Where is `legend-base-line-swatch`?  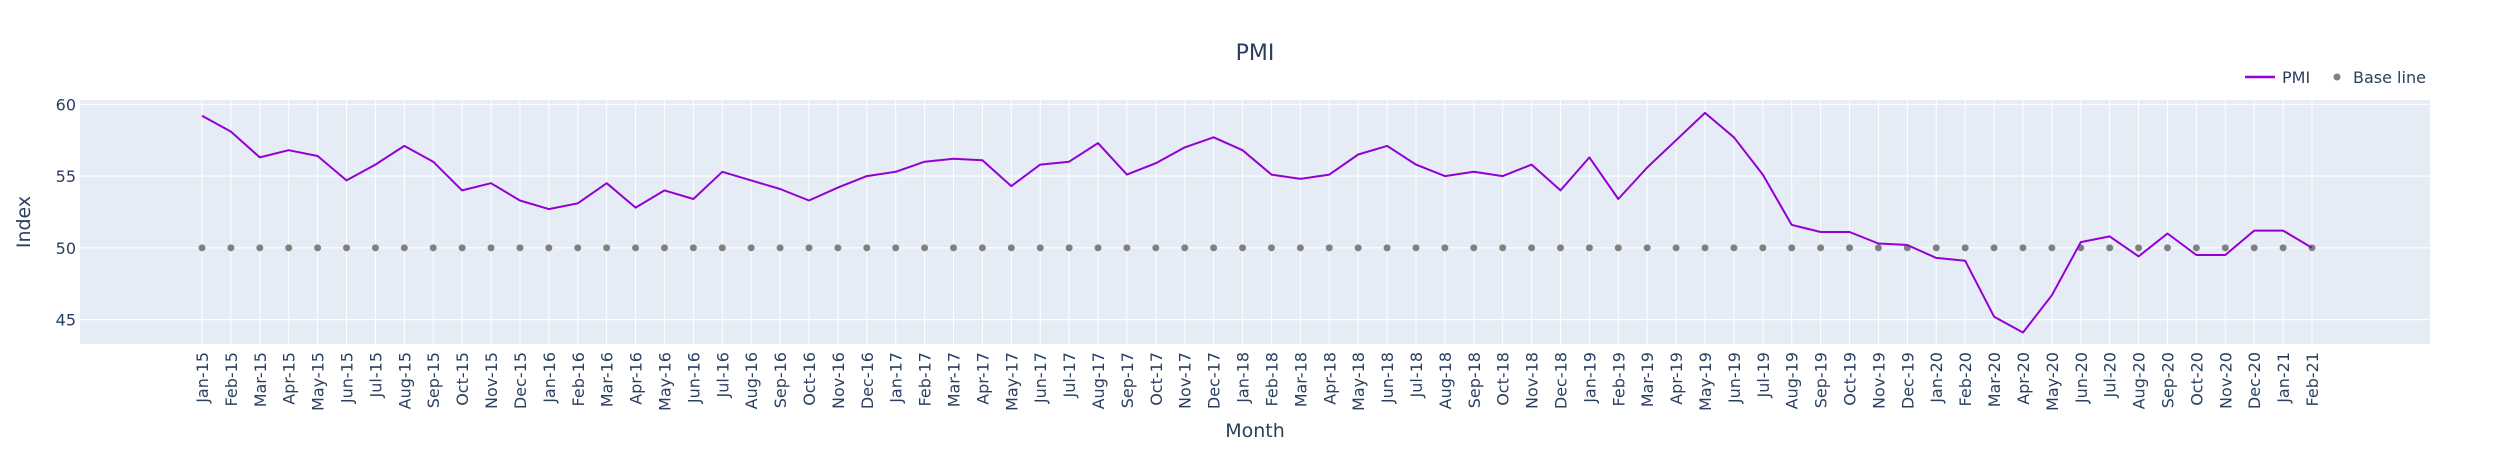
legend-base-line-swatch is located at coordinates (2337, 77).